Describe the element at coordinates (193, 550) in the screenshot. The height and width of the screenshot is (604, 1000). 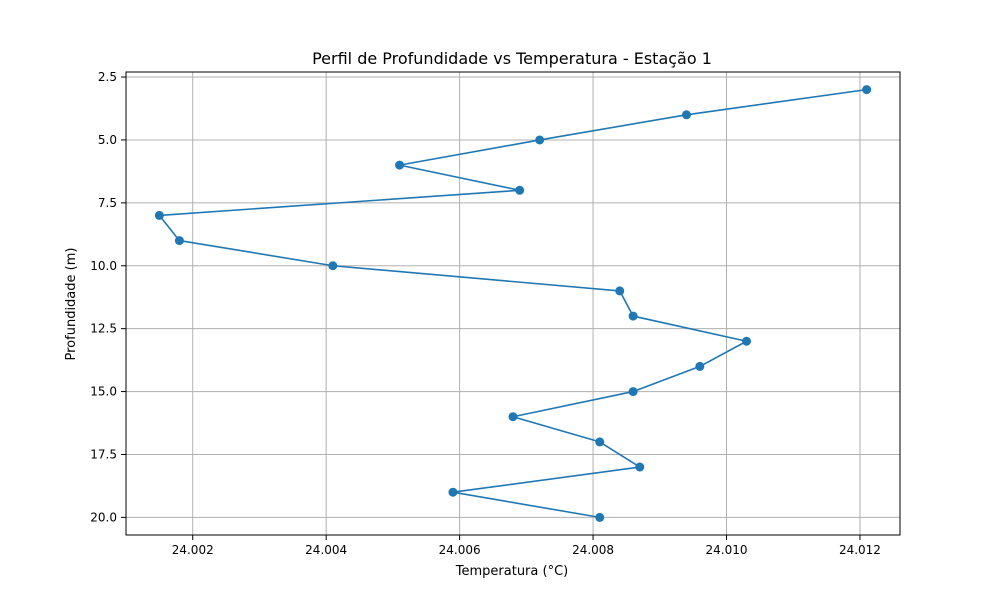
I see `x-tick-label: 24.002` at that location.